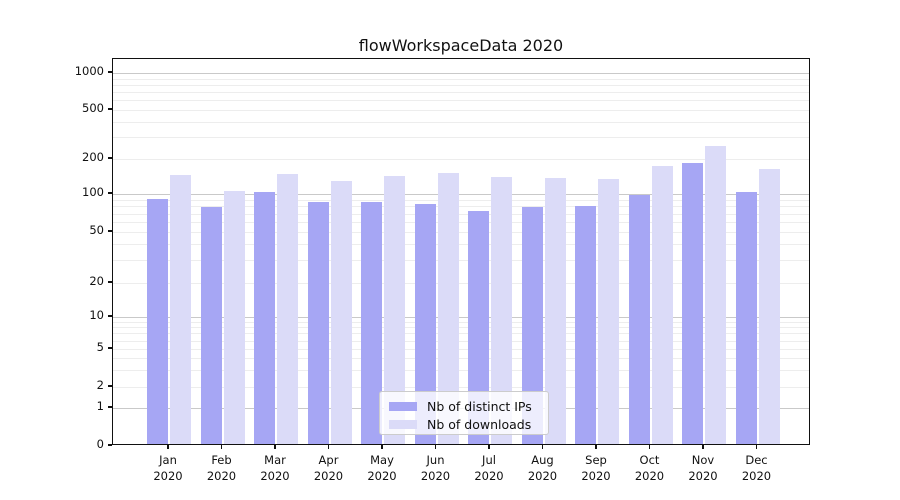 The height and width of the screenshot is (500, 900). Describe the element at coordinates (608, 311) in the screenshot. I see `bar-downloads-sep` at that location.